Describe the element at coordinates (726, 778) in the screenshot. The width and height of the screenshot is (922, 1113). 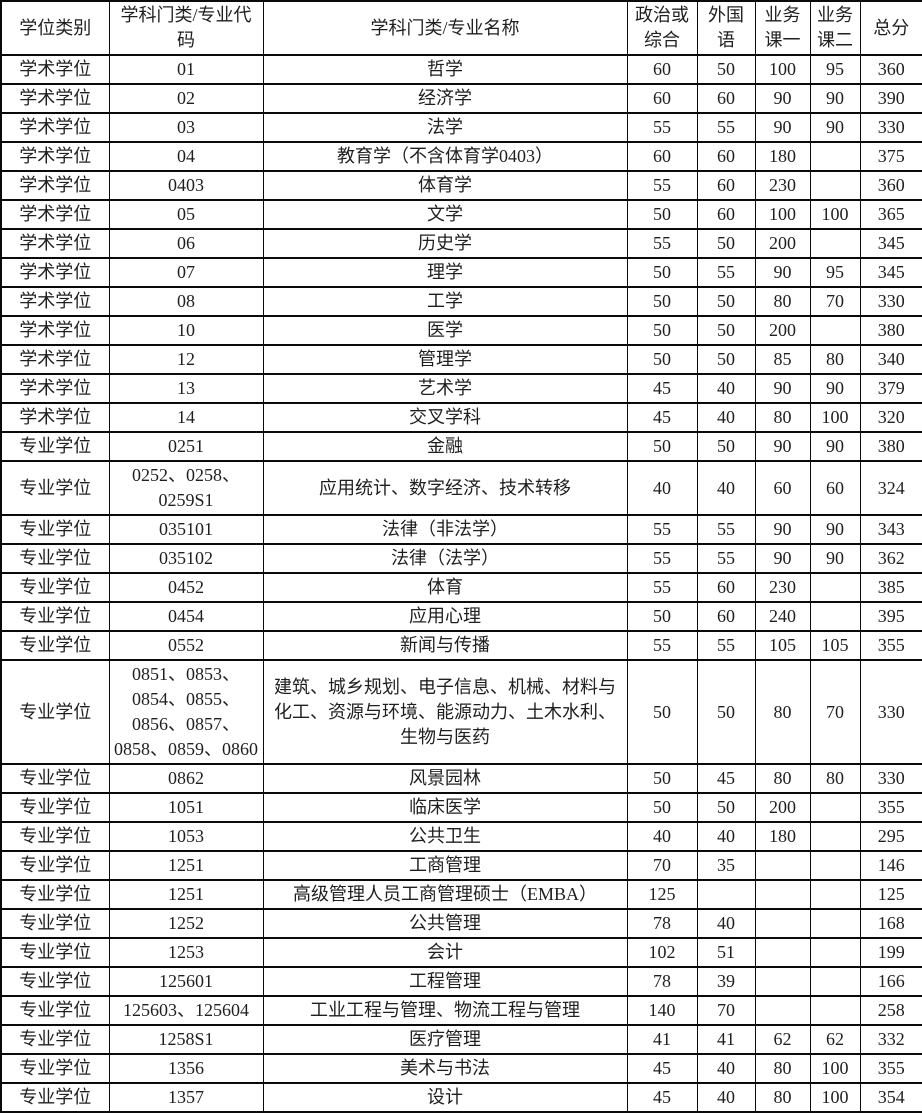
I see `cell-foreign: 45` at that location.